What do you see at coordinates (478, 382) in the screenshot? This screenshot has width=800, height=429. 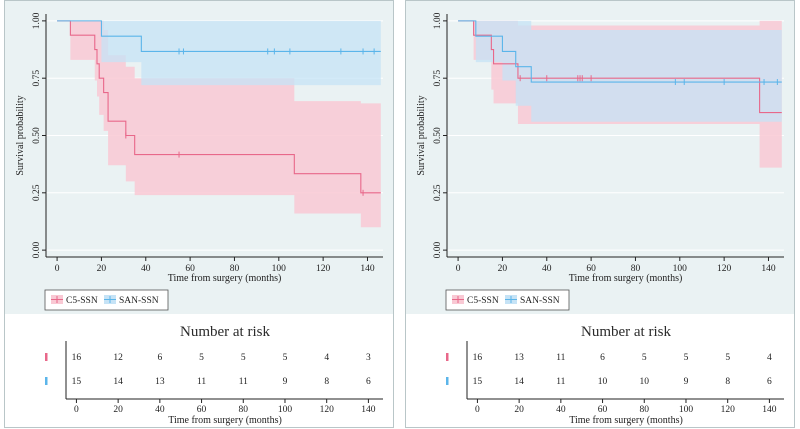 I see `risk-count: 15` at bounding box center [478, 382].